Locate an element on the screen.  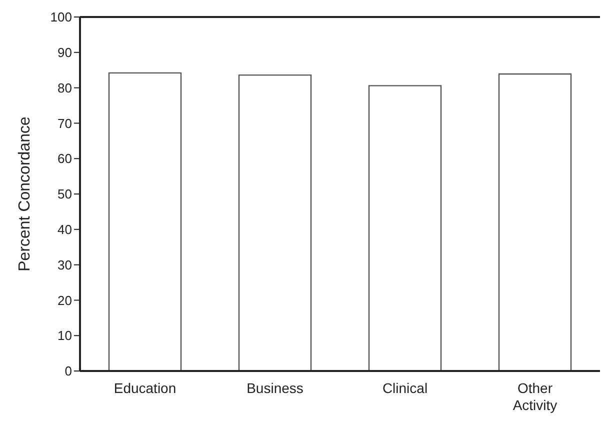
y-tick-label: 50 is located at coordinates (65, 194).